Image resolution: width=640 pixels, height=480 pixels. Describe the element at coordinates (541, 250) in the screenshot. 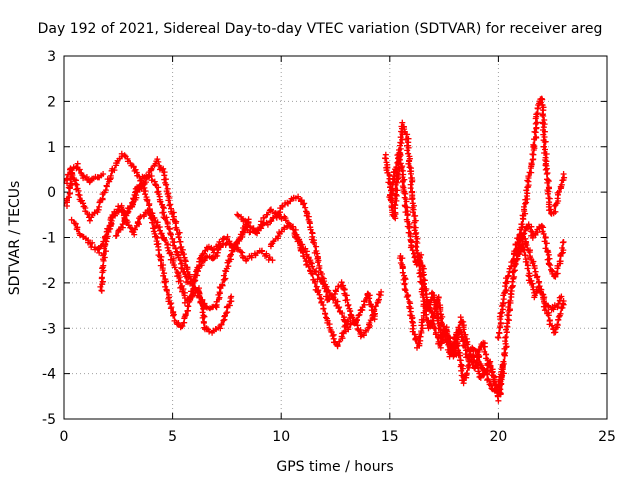

I see `series-sat-m` at that location.